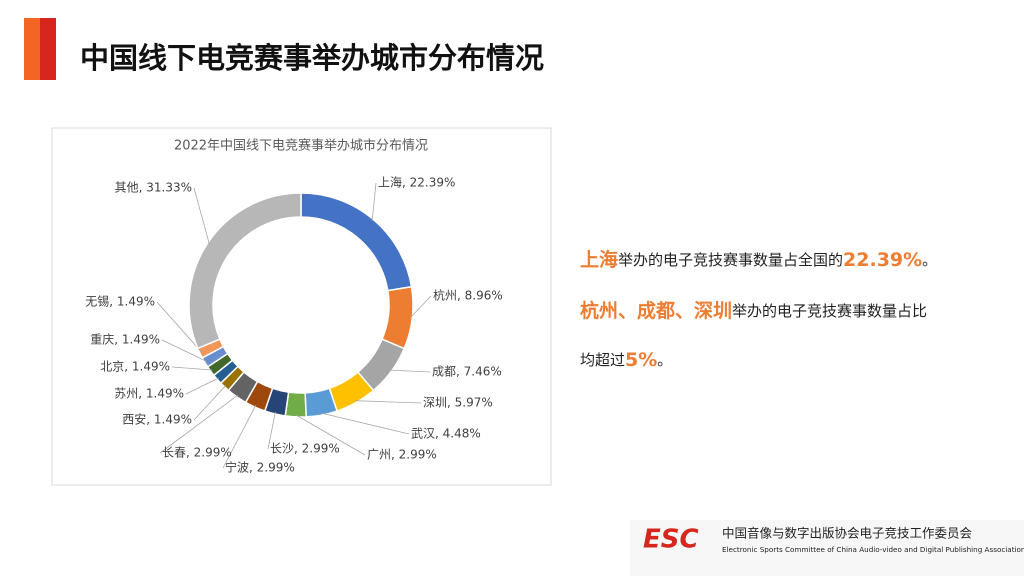 Image resolution: width=1024 pixels, height=576 pixels. I want to click on note-line: 上海举办的电子竞技赛事数量占全国的22.39%。, so click(758, 259).